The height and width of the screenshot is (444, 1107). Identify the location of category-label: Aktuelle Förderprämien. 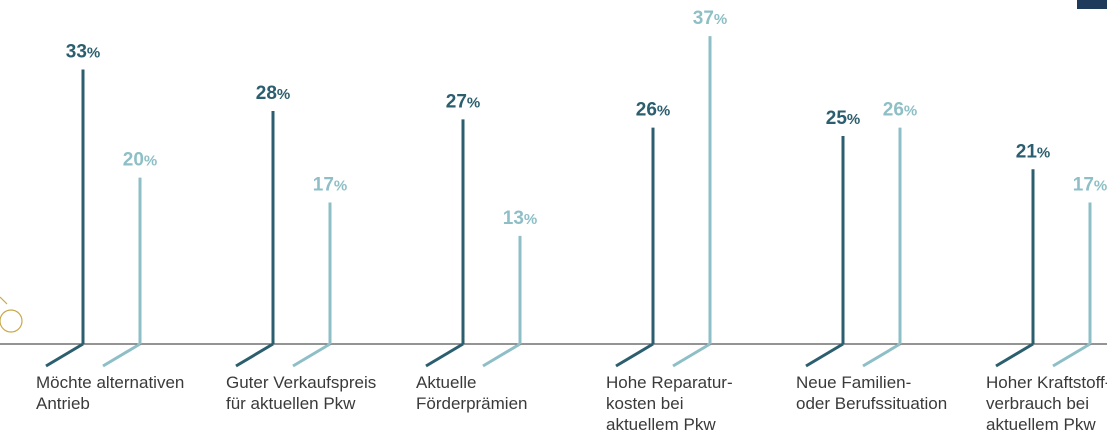
(472, 393).